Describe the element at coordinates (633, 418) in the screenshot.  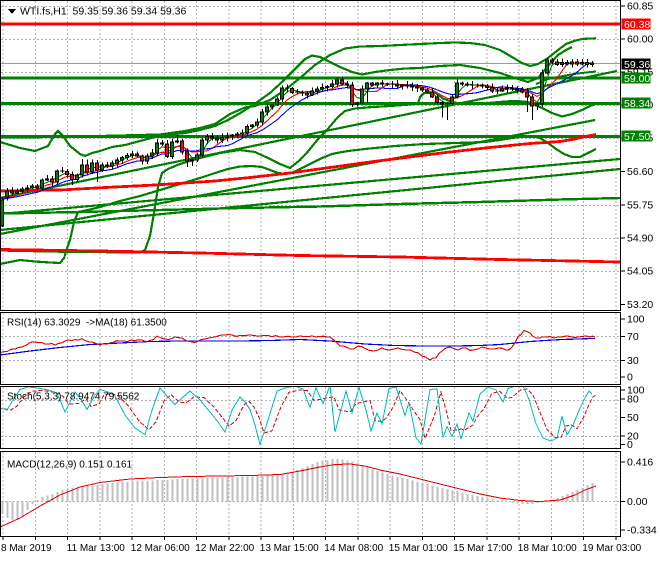
I see `svg-text: 50` at that location.